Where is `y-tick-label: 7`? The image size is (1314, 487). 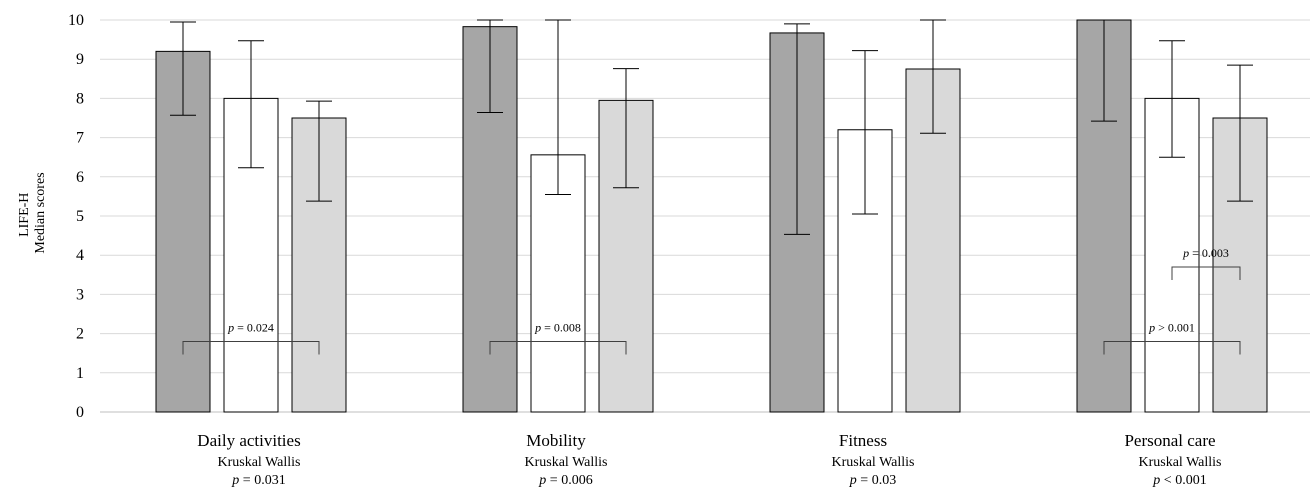 y-tick-label: 7 is located at coordinates (80, 138).